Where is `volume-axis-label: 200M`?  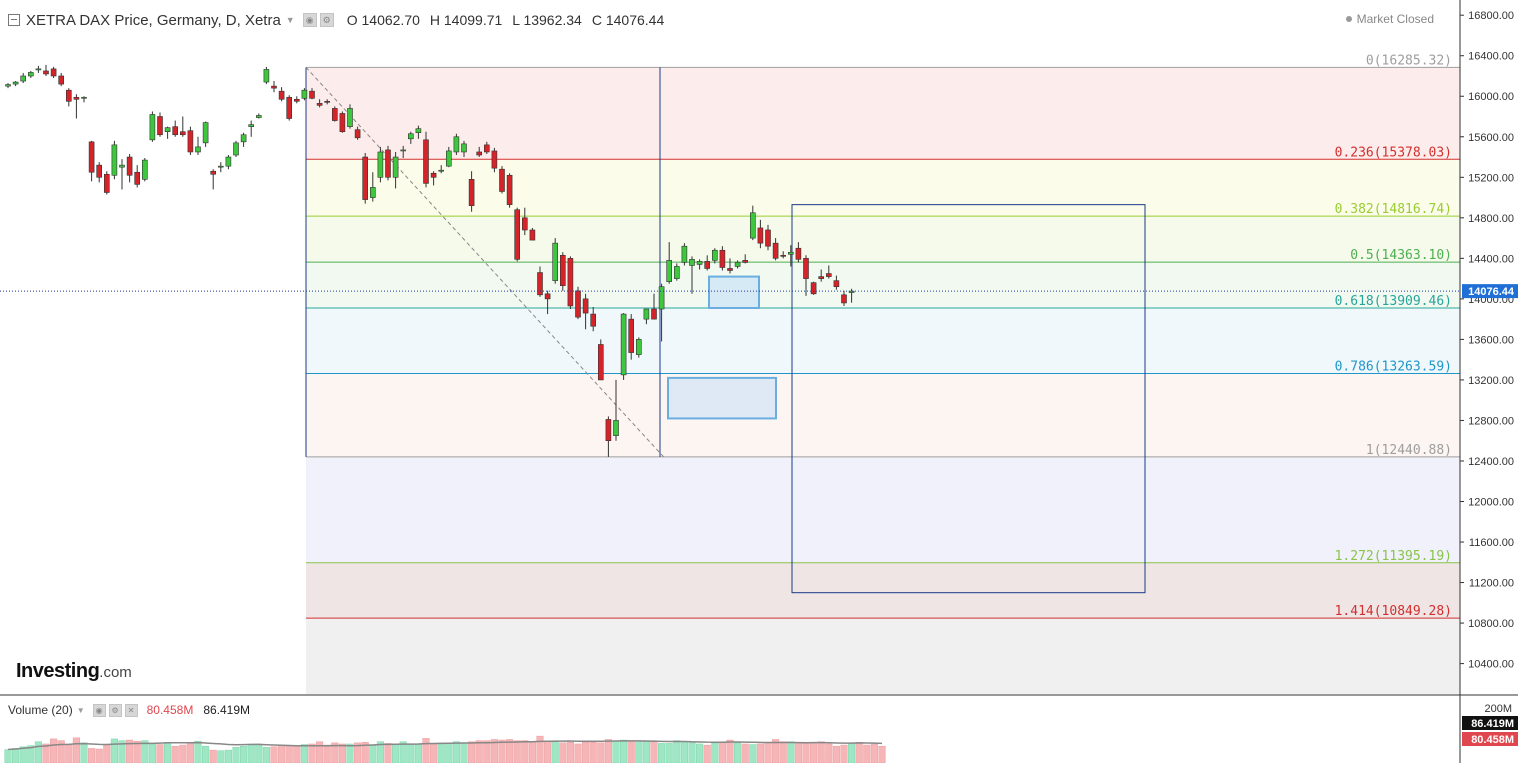 volume-axis-label: 200M is located at coordinates (1498, 709).